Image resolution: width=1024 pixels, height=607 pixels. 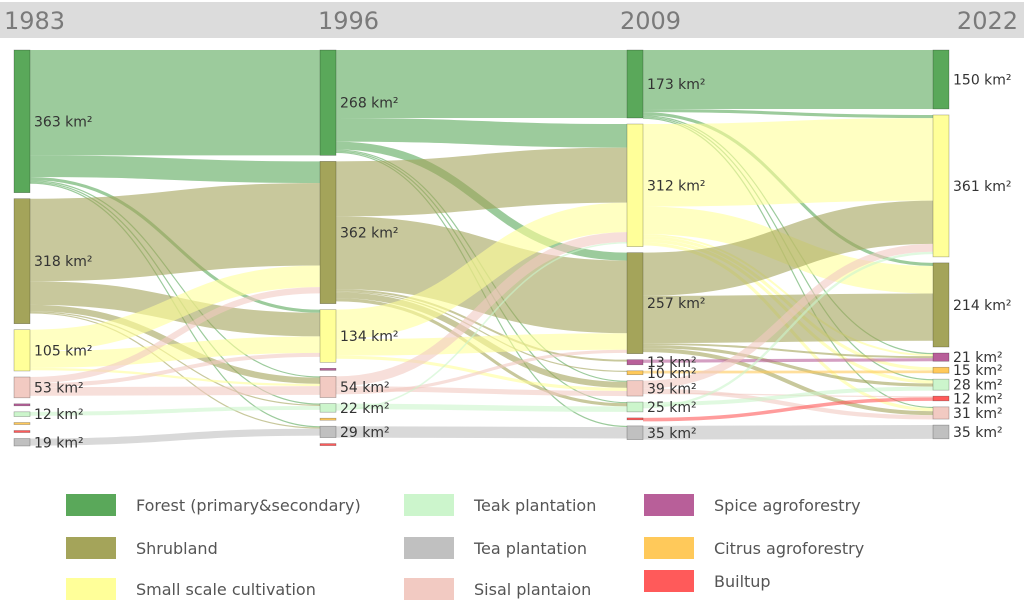 I want to click on legend-label-spice: Spice agroforestry, so click(x=787, y=505).